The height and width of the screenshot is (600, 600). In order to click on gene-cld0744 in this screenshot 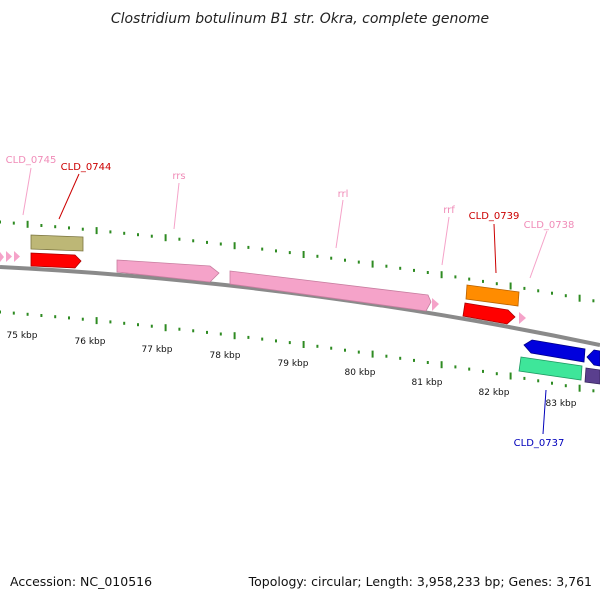, I will do `click(56, 260)`.